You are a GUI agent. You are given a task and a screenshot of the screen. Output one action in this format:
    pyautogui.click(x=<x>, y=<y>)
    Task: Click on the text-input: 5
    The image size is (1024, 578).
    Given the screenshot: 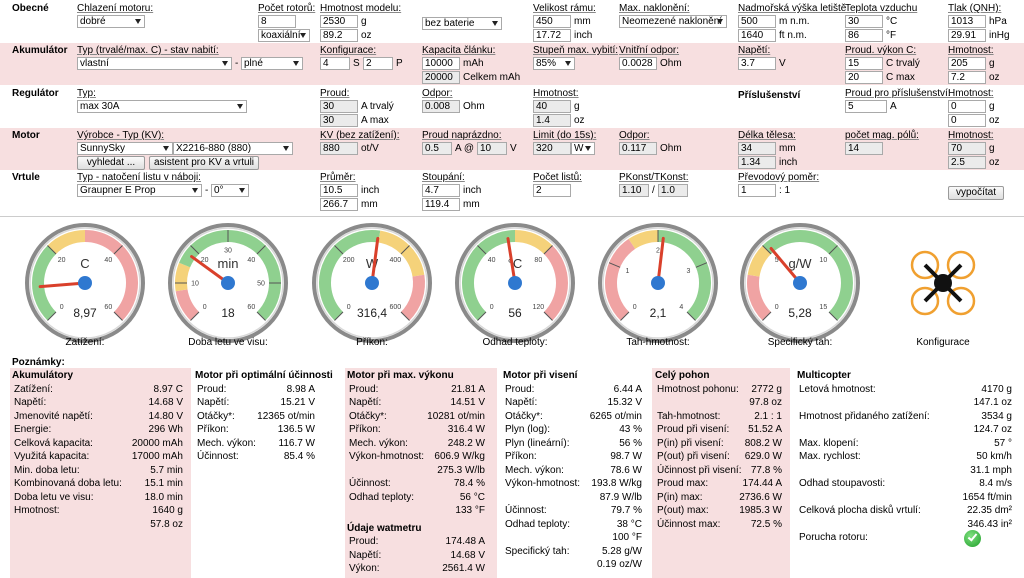 What is the action you would take?
    pyautogui.click(x=866, y=106)
    